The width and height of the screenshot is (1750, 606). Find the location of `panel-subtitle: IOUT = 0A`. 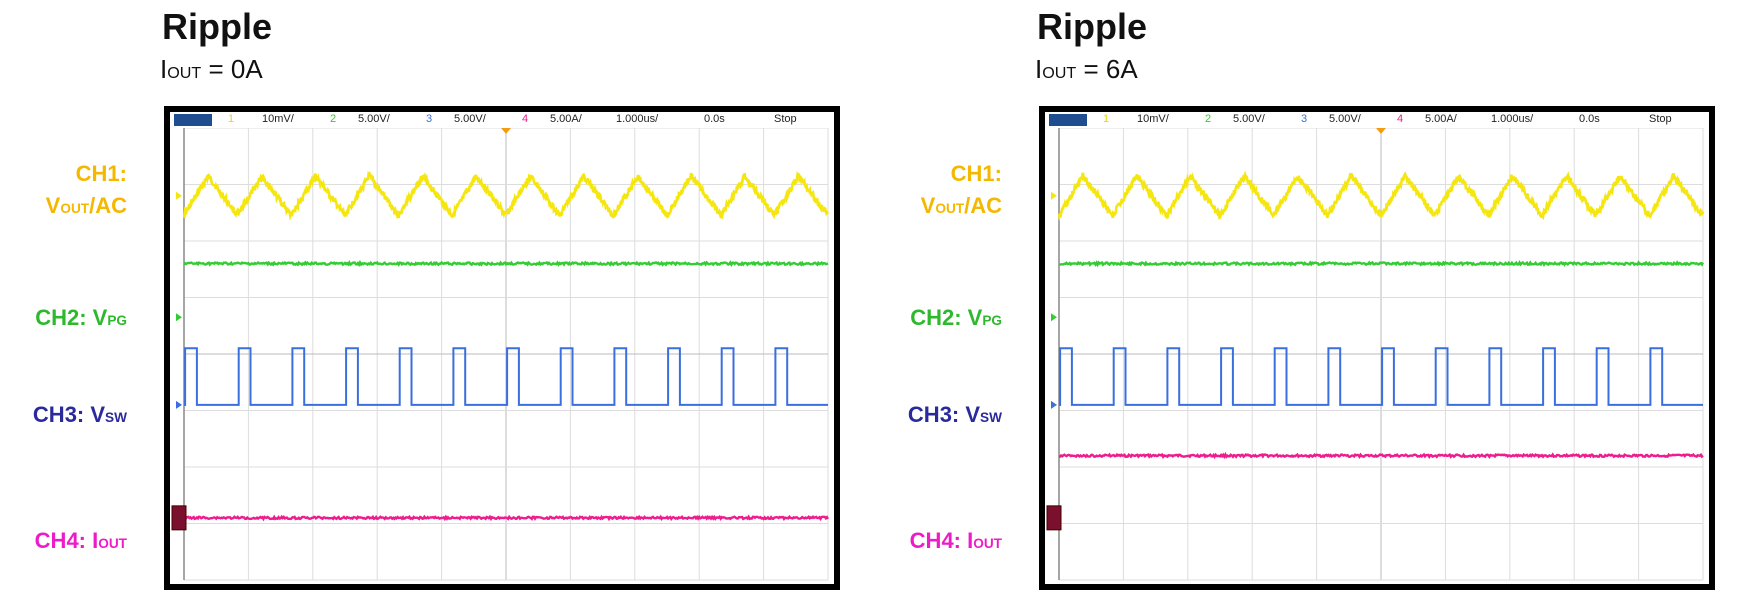

panel-subtitle: IOUT = 0A is located at coordinates (211, 69).